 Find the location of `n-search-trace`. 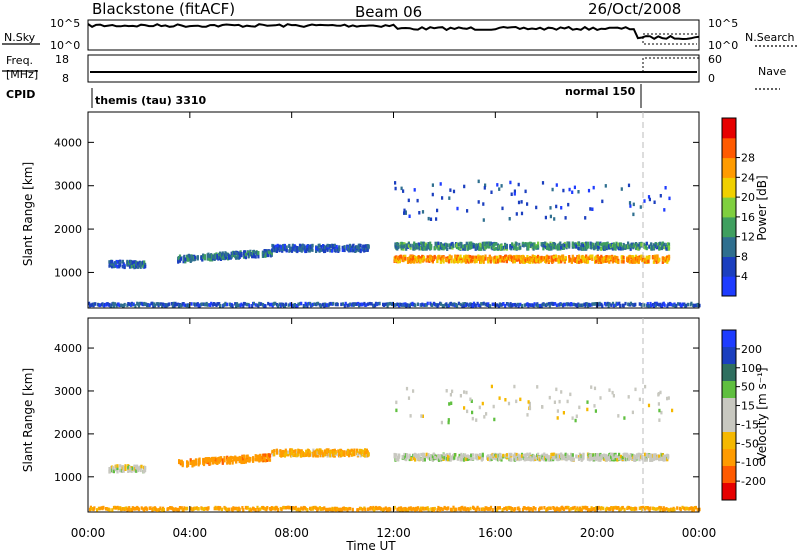

n-search-trace is located at coordinates (669, 39).